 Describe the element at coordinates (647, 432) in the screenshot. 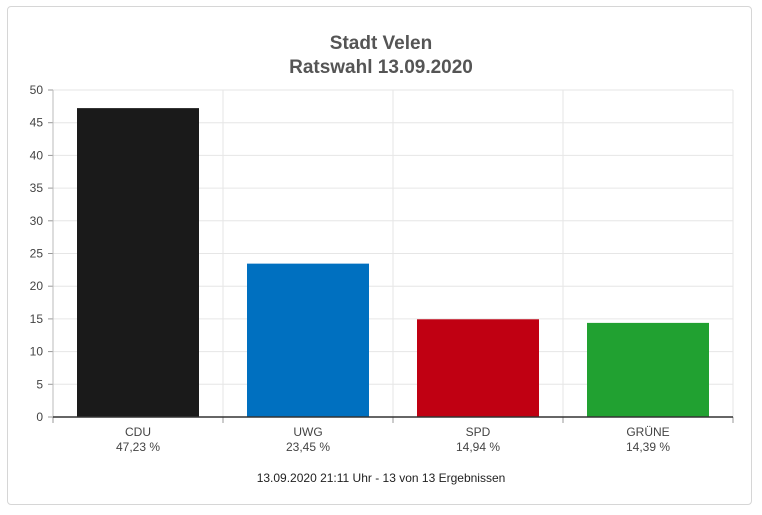

I see `x-category-label: GRÜNE` at that location.